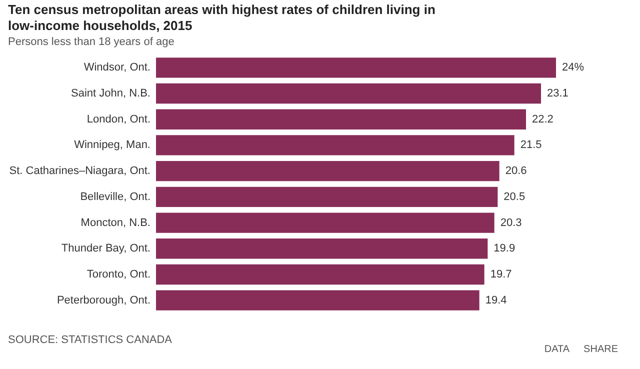 This screenshot has height=369, width=640. Describe the element at coordinates (118, 274) in the screenshot. I see `y-tick-label: Toronto, Ont.` at that location.